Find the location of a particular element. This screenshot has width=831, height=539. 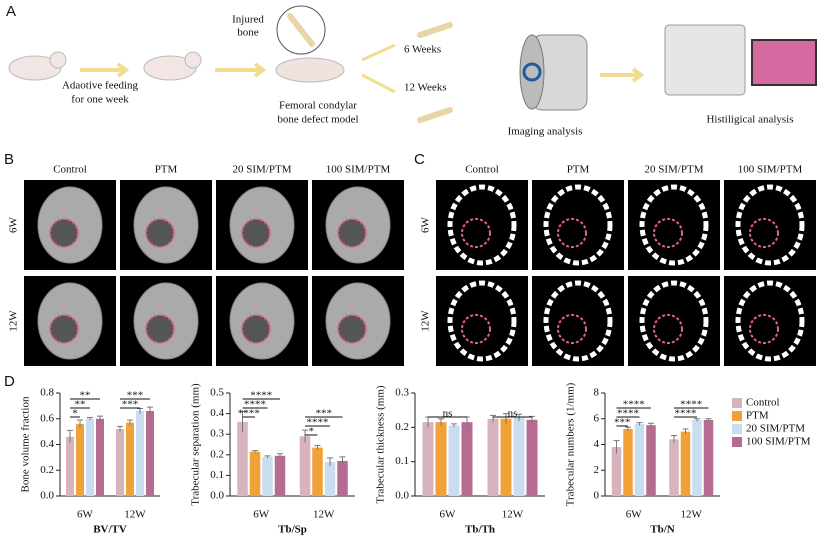

workflow-text: Imaging analysis is located at coordinates (545, 132).